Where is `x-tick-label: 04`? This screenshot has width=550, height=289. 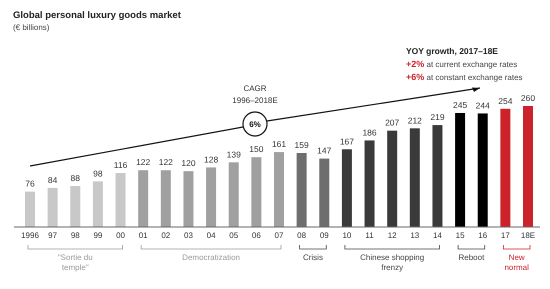 x-tick-label: 04 is located at coordinates (211, 235).